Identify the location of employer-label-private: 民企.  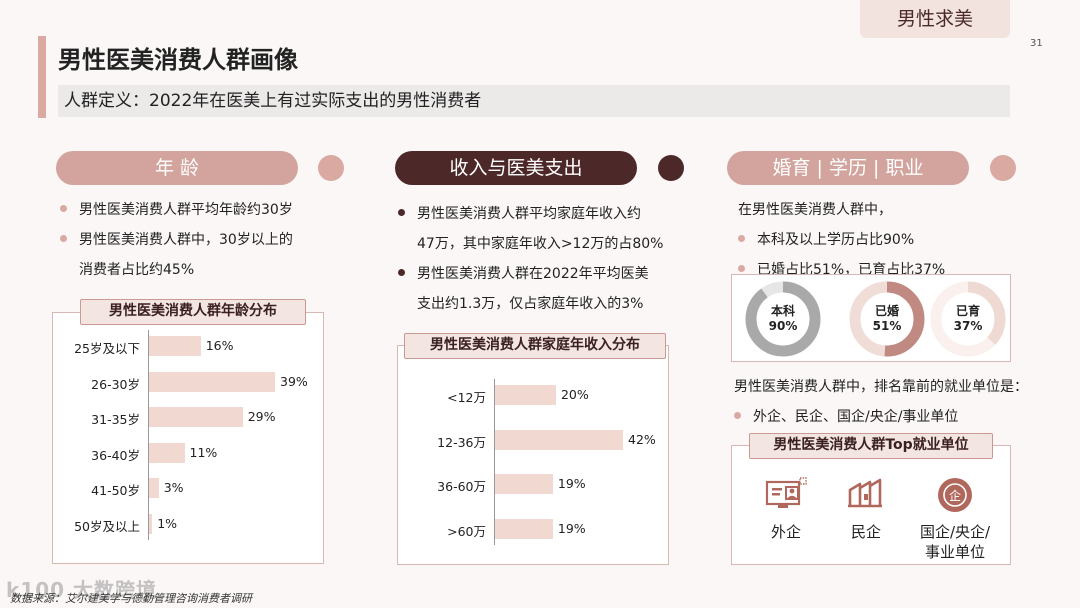
(865, 532).